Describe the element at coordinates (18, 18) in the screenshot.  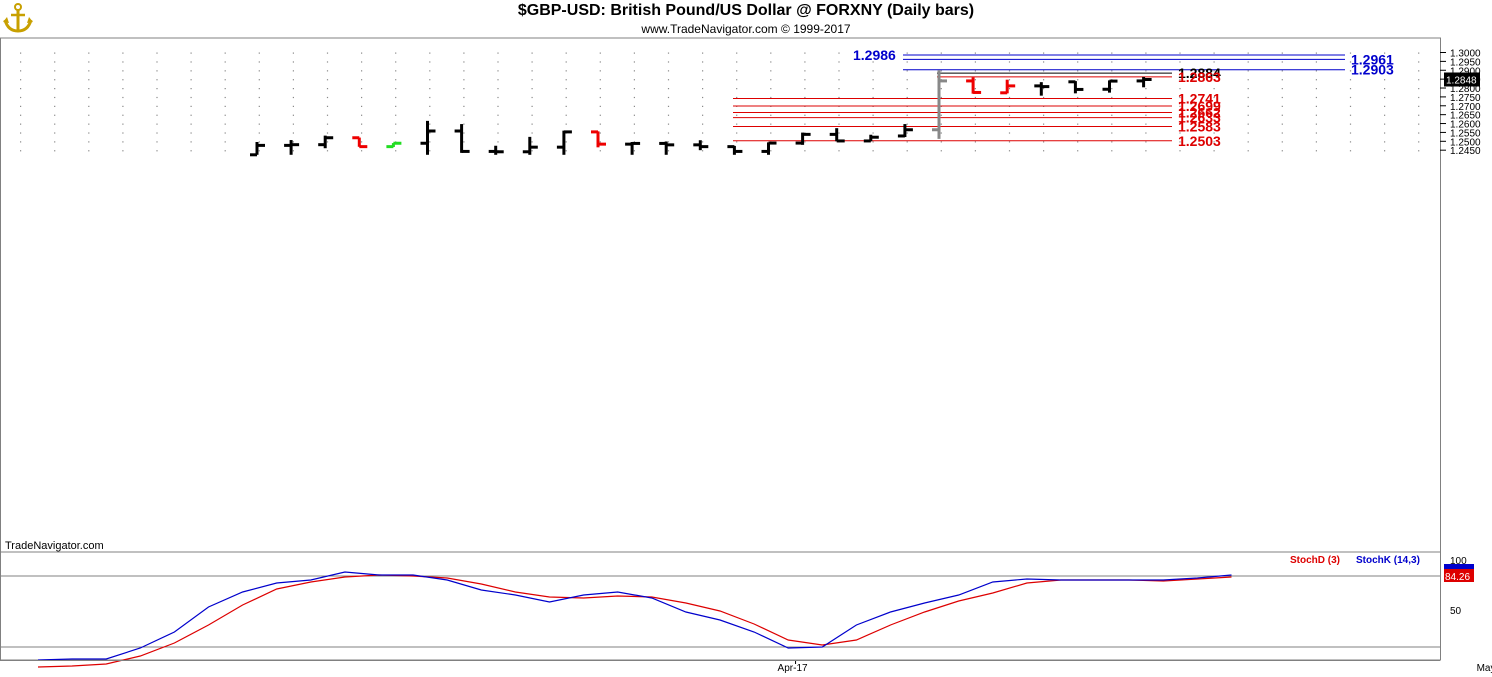
I see `anchor-logo-icon` at that location.